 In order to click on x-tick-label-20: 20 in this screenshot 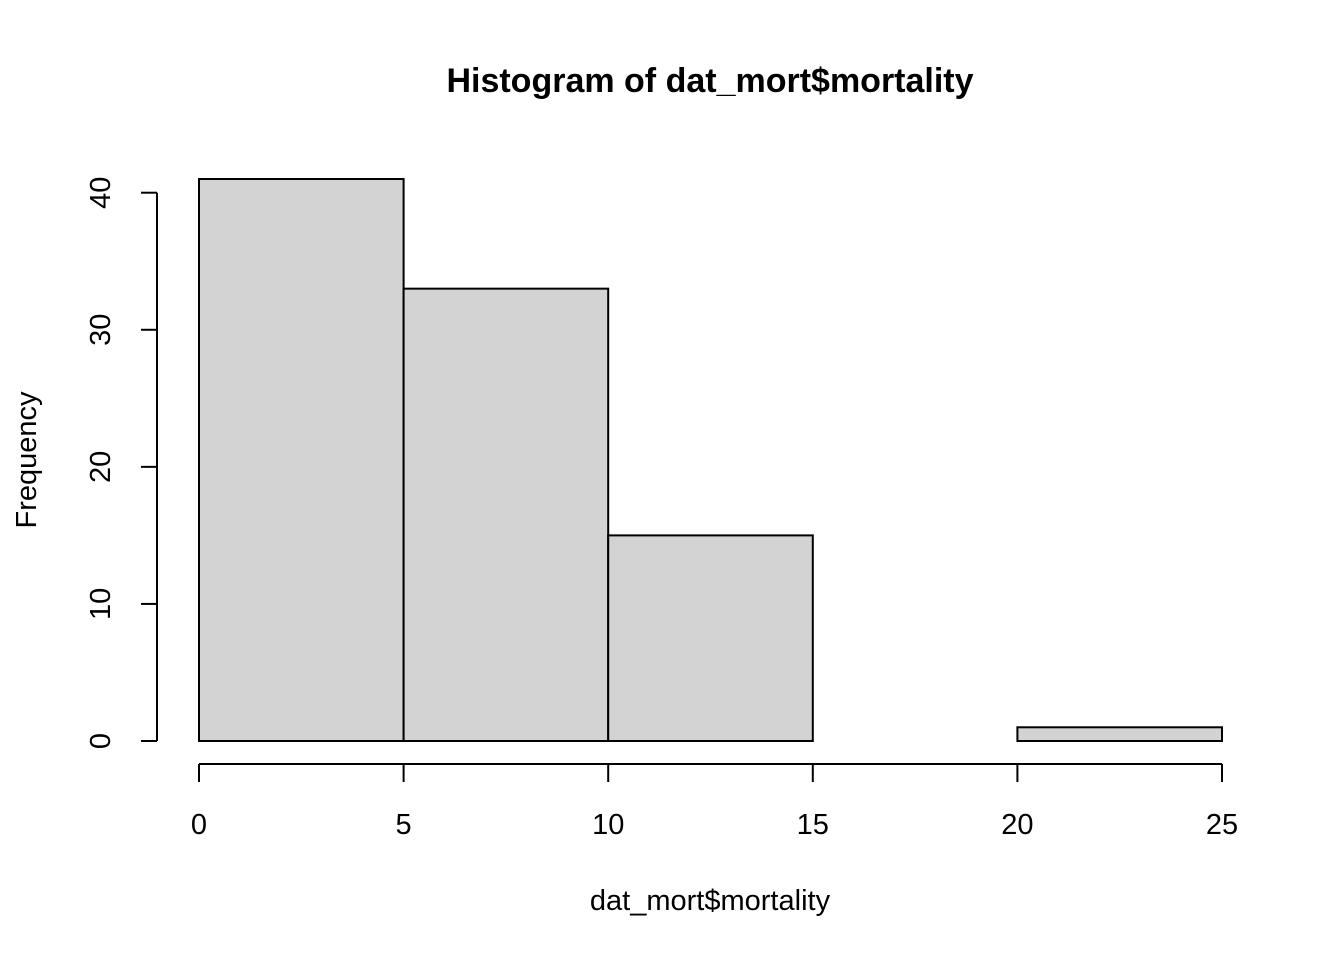, I will do `click(1017, 825)`.